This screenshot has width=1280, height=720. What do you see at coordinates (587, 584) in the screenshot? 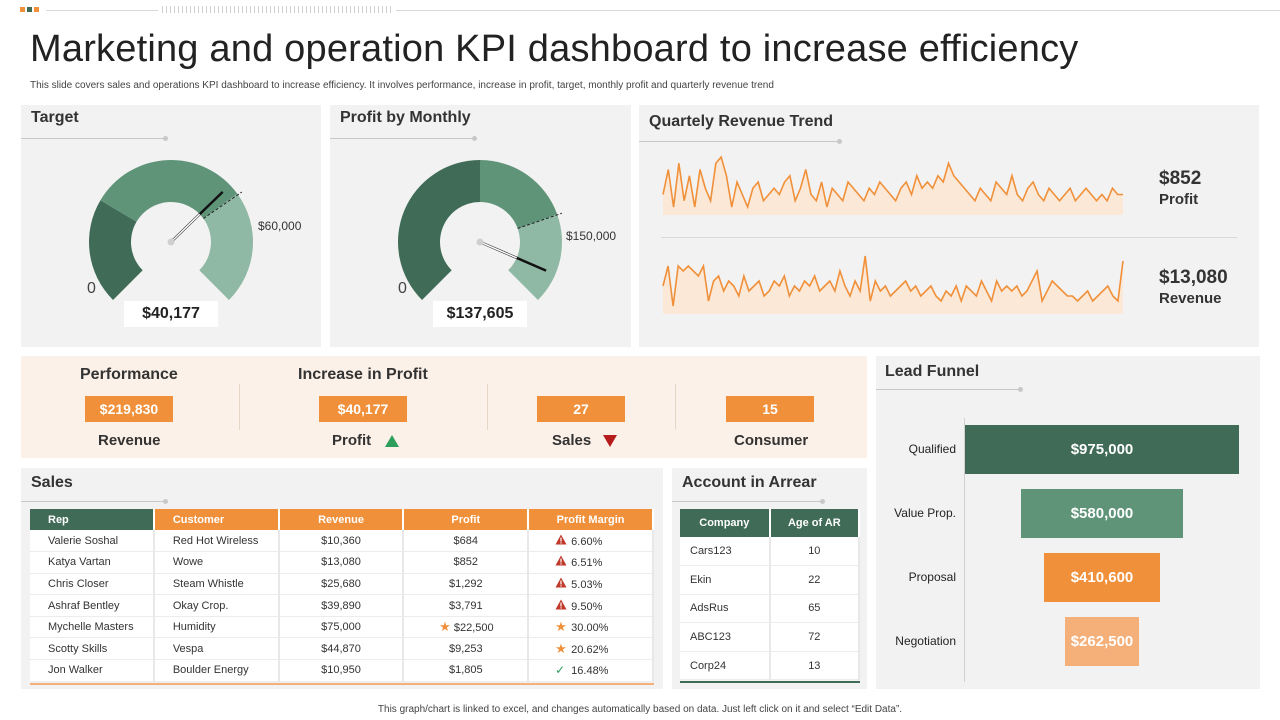
I see `cell-margin-value: 5.03%` at bounding box center [587, 584].